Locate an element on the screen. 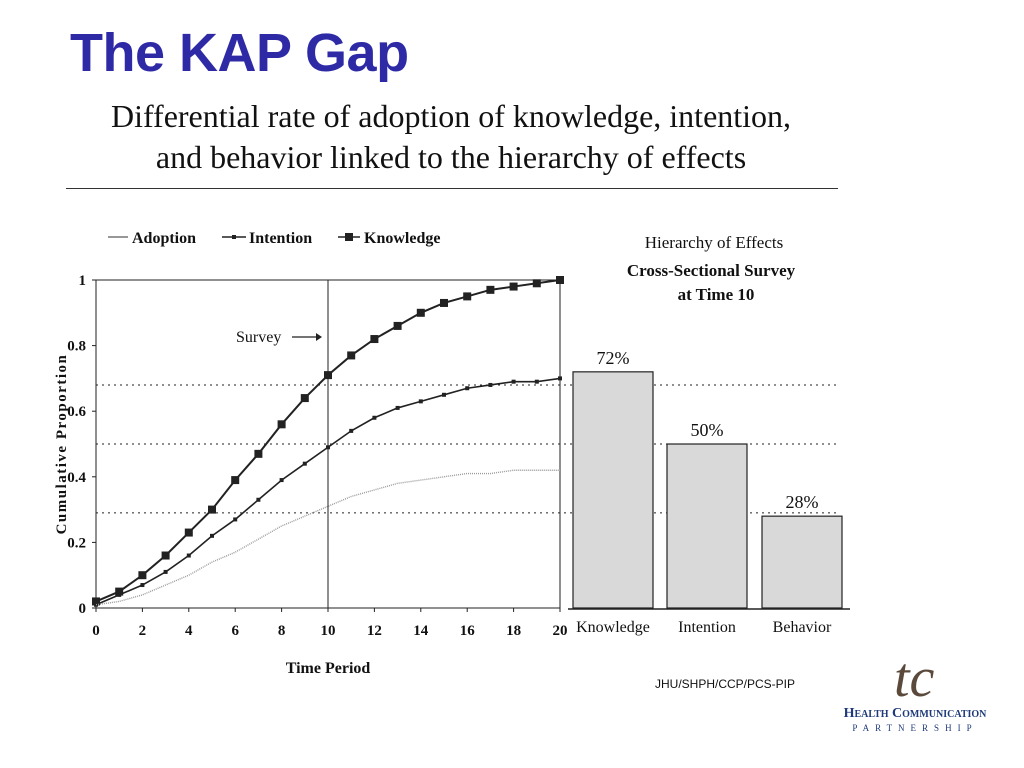 Image resolution: width=1024 pixels, height=768 pixels. bar-panel-title-line-1: Hierarchy of Effects is located at coordinates (714, 242).